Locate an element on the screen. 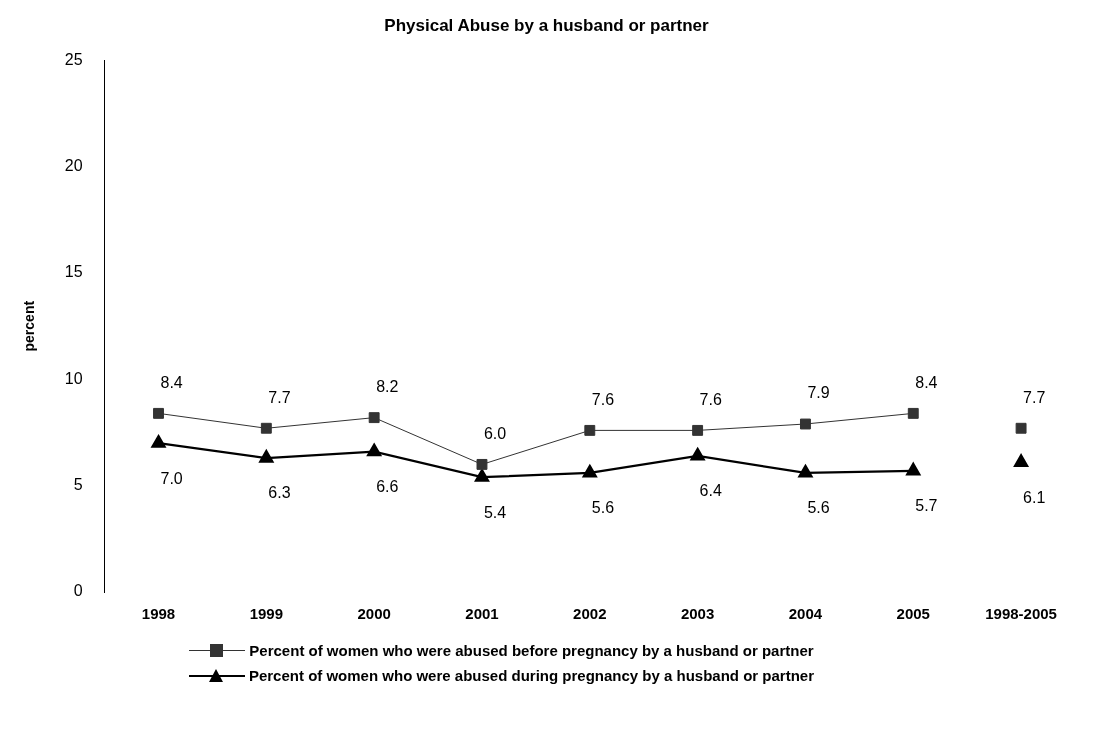  data-label: 5.4 is located at coordinates (495, 512).